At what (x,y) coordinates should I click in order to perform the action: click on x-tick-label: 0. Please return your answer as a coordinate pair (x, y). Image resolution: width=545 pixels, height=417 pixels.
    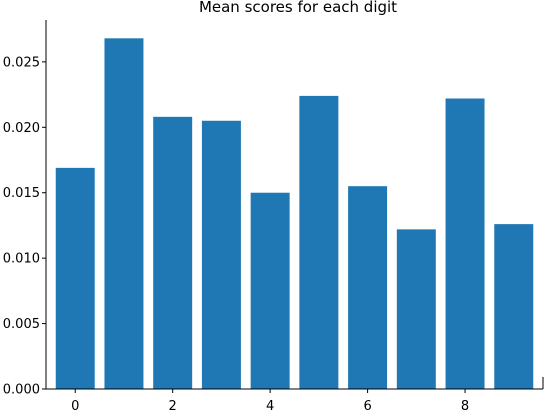
    Looking at the image, I should click on (75, 406).